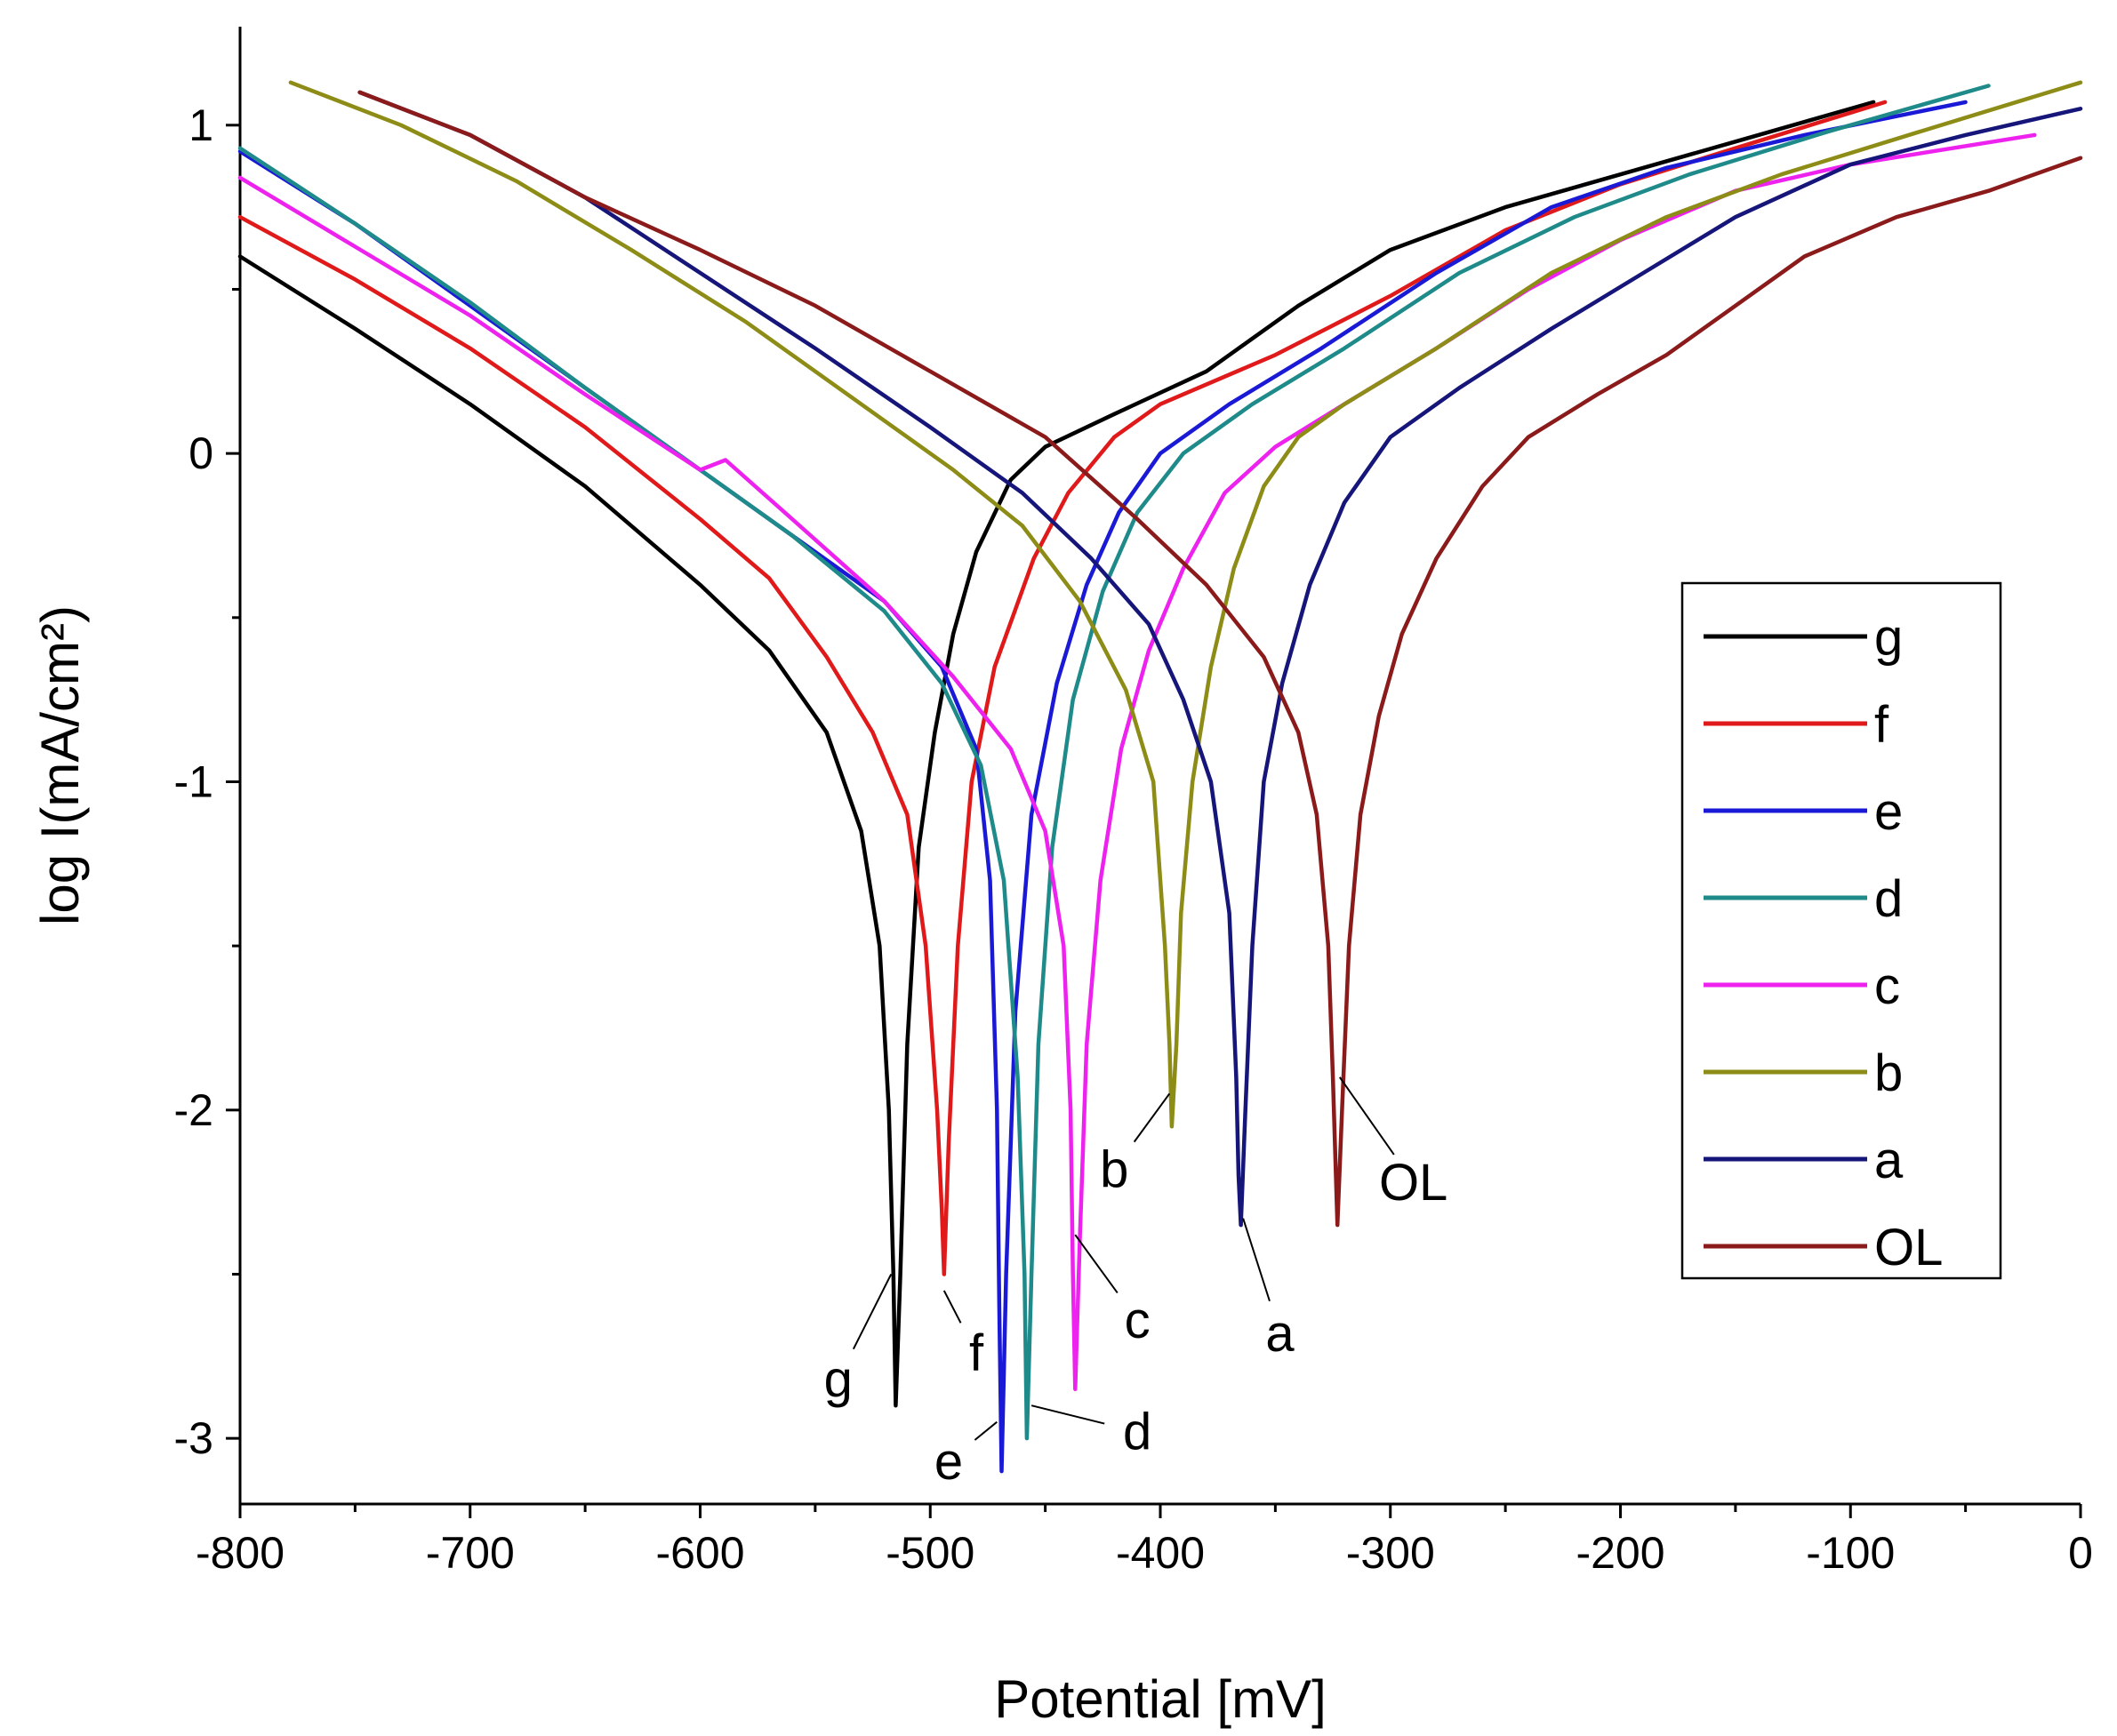  Describe the element at coordinates (1138, 1320) in the screenshot. I see `annotation-label-c: c` at that location.